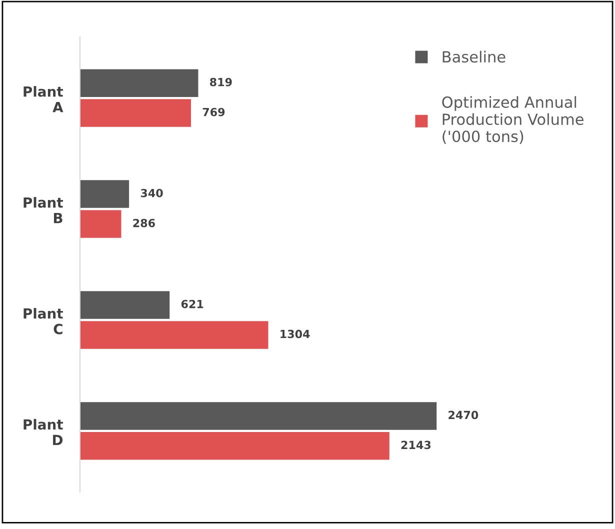 Image resolution: width=615 pixels, height=529 pixels. What do you see at coordinates (44, 99) in the screenshot?
I see `y-tick-label: Plant A` at bounding box center [44, 99].